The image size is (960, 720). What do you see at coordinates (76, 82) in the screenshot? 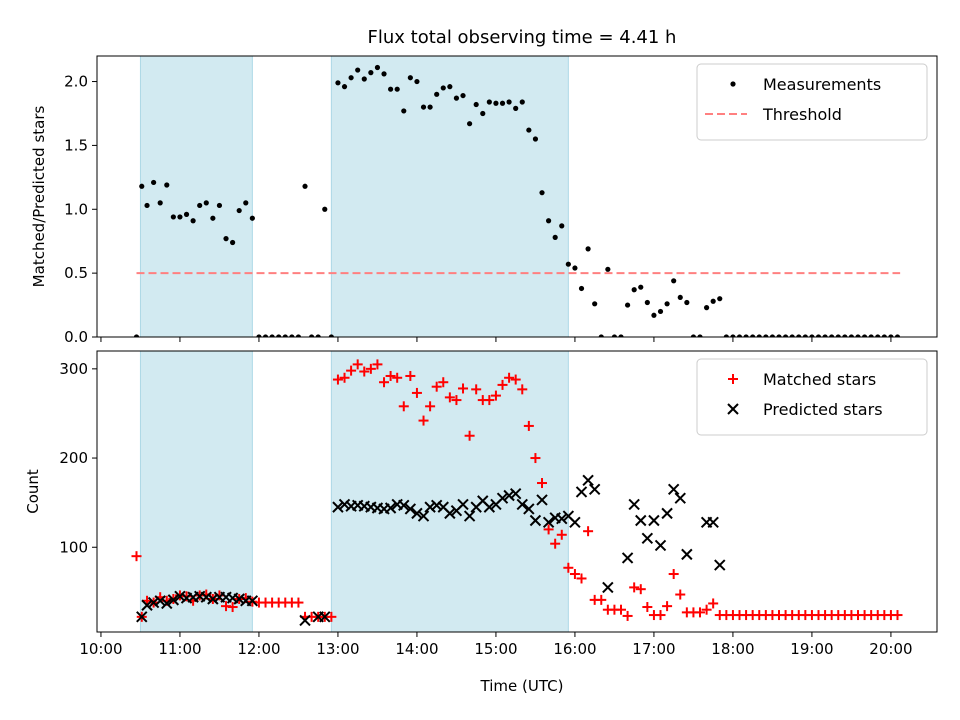
I see `y-tick-label: 2.0` at bounding box center [76, 82].